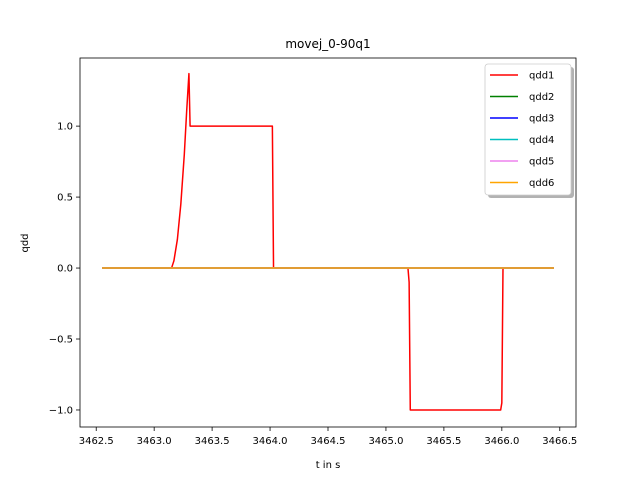 The width and height of the screenshot is (640, 480). Describe the element at coordinates (541, 183) in the screenshot. I see `legend-label-qdd6: qdd6` at that location.